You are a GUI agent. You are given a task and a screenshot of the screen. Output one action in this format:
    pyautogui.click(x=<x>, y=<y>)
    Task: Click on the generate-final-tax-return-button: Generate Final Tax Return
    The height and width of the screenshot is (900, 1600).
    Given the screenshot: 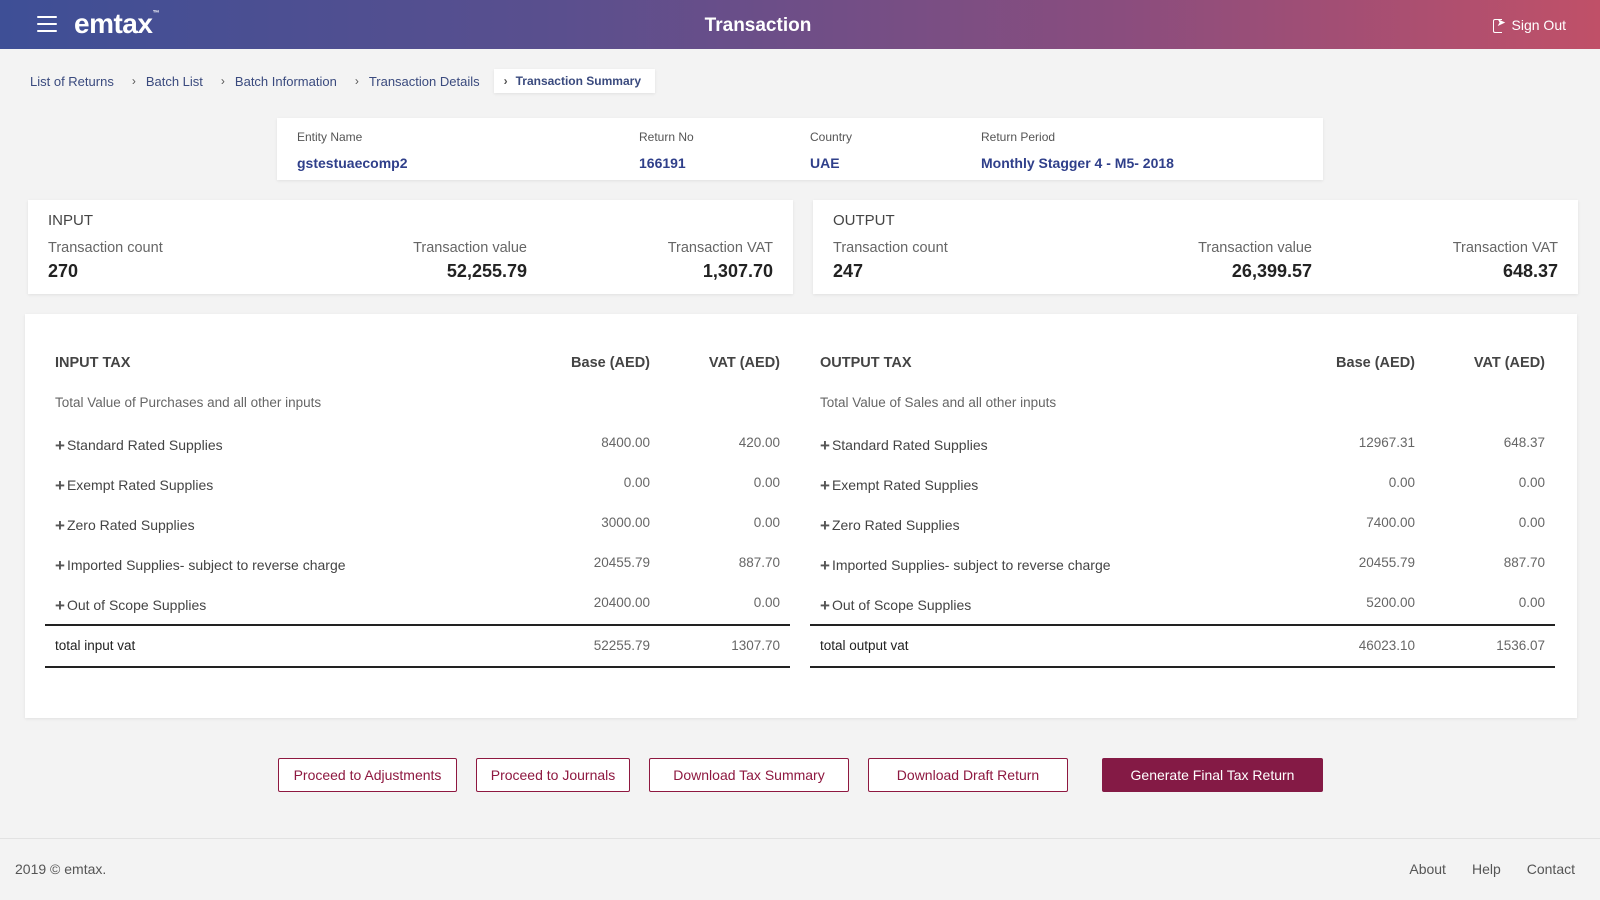 What is the action you would take?
    pyautogui.click(x=1212, y=775)
    